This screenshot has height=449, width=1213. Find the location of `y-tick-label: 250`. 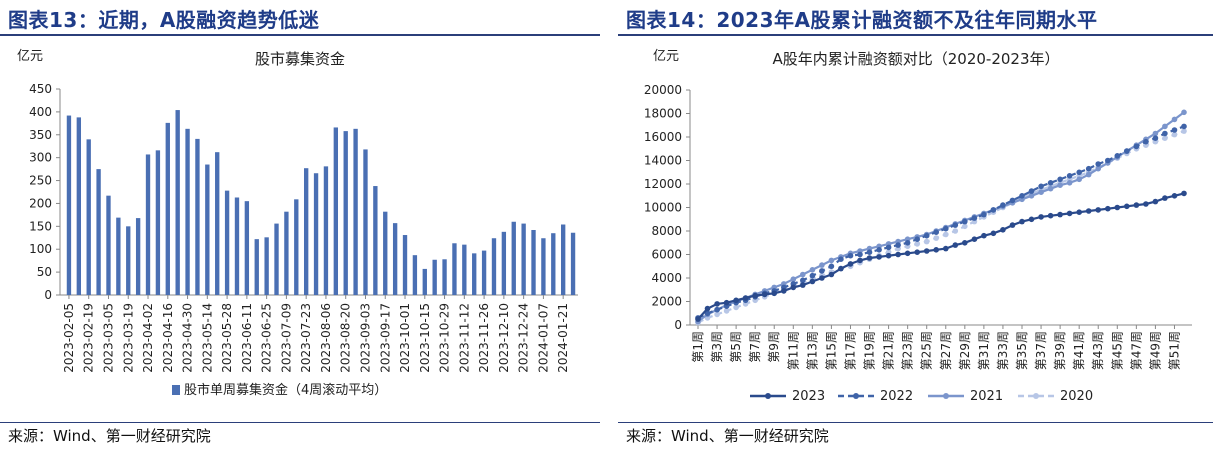

y-tick-label: 250 is located at coordinates (40, 181).